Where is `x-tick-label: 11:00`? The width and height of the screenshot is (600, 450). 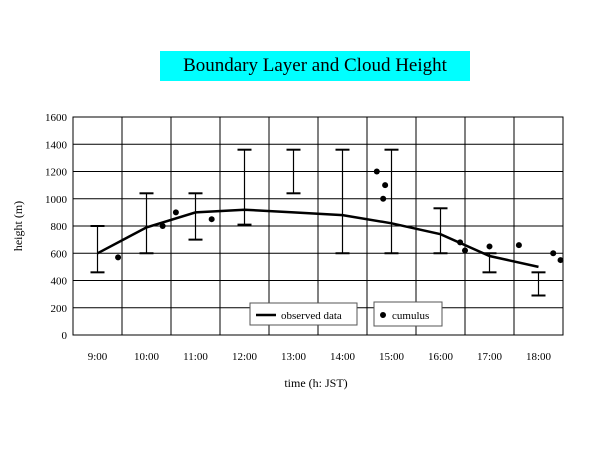 x-tick-label: 11:00 is located at coordinates (195, 357).